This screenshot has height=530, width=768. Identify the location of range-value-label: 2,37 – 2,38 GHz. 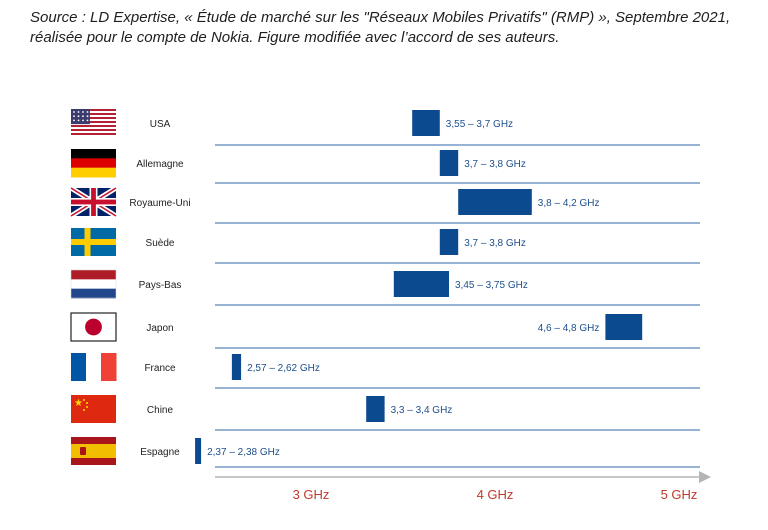
(243, 452).